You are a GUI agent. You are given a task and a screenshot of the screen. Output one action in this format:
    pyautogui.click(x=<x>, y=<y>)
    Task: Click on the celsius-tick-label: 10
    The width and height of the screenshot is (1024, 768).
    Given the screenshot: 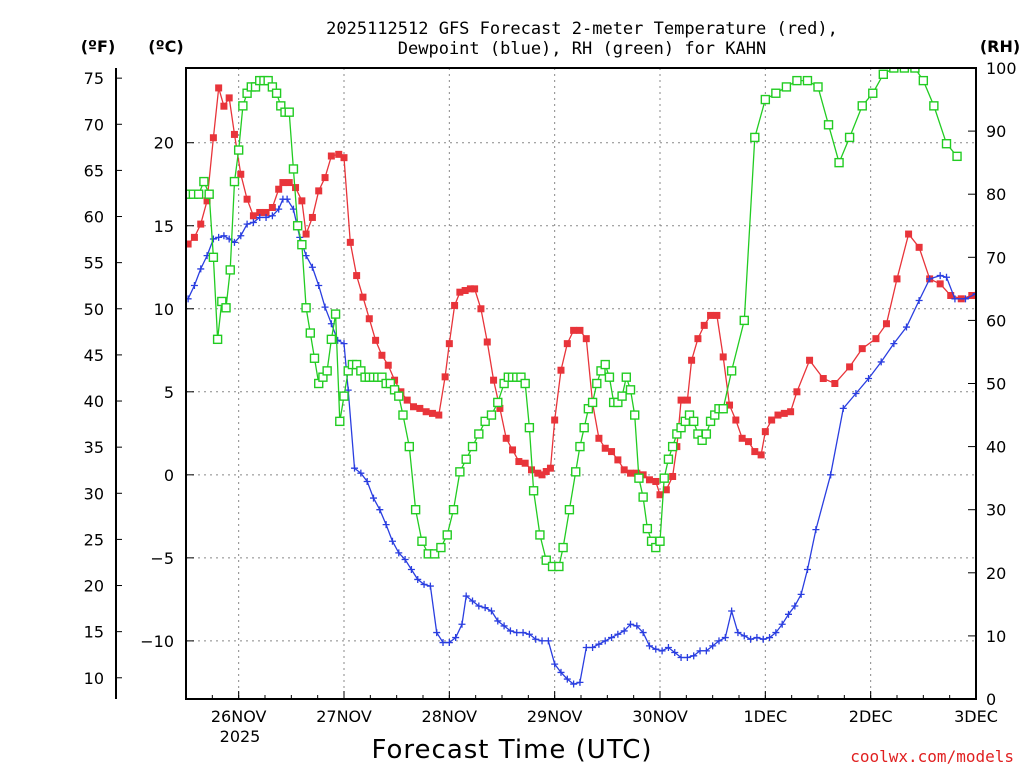 What is the action you would take?
    pyautogui.click(x=164, y=309)
    